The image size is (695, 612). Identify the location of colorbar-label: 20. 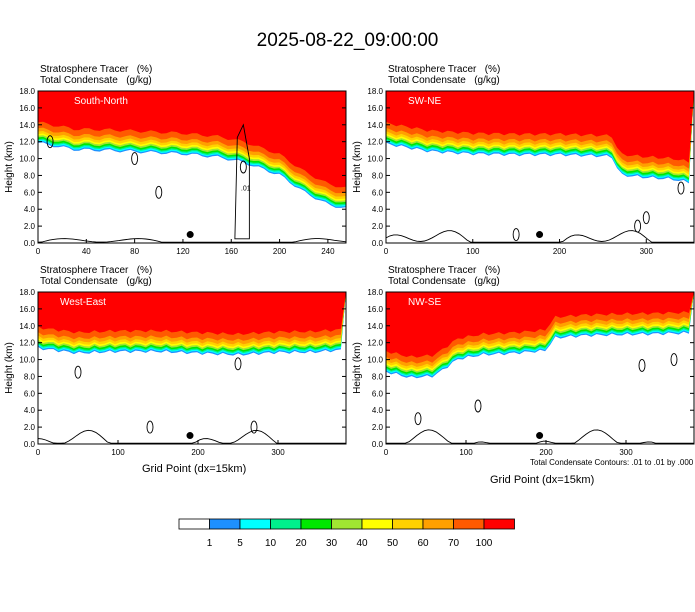
(301, 543).